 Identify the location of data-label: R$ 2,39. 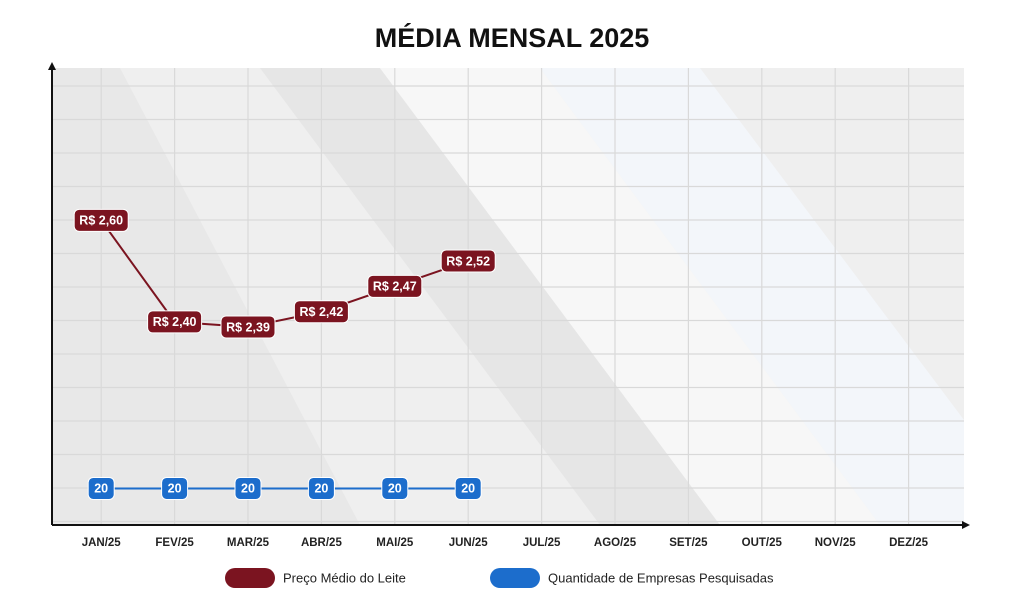
(248, 327).